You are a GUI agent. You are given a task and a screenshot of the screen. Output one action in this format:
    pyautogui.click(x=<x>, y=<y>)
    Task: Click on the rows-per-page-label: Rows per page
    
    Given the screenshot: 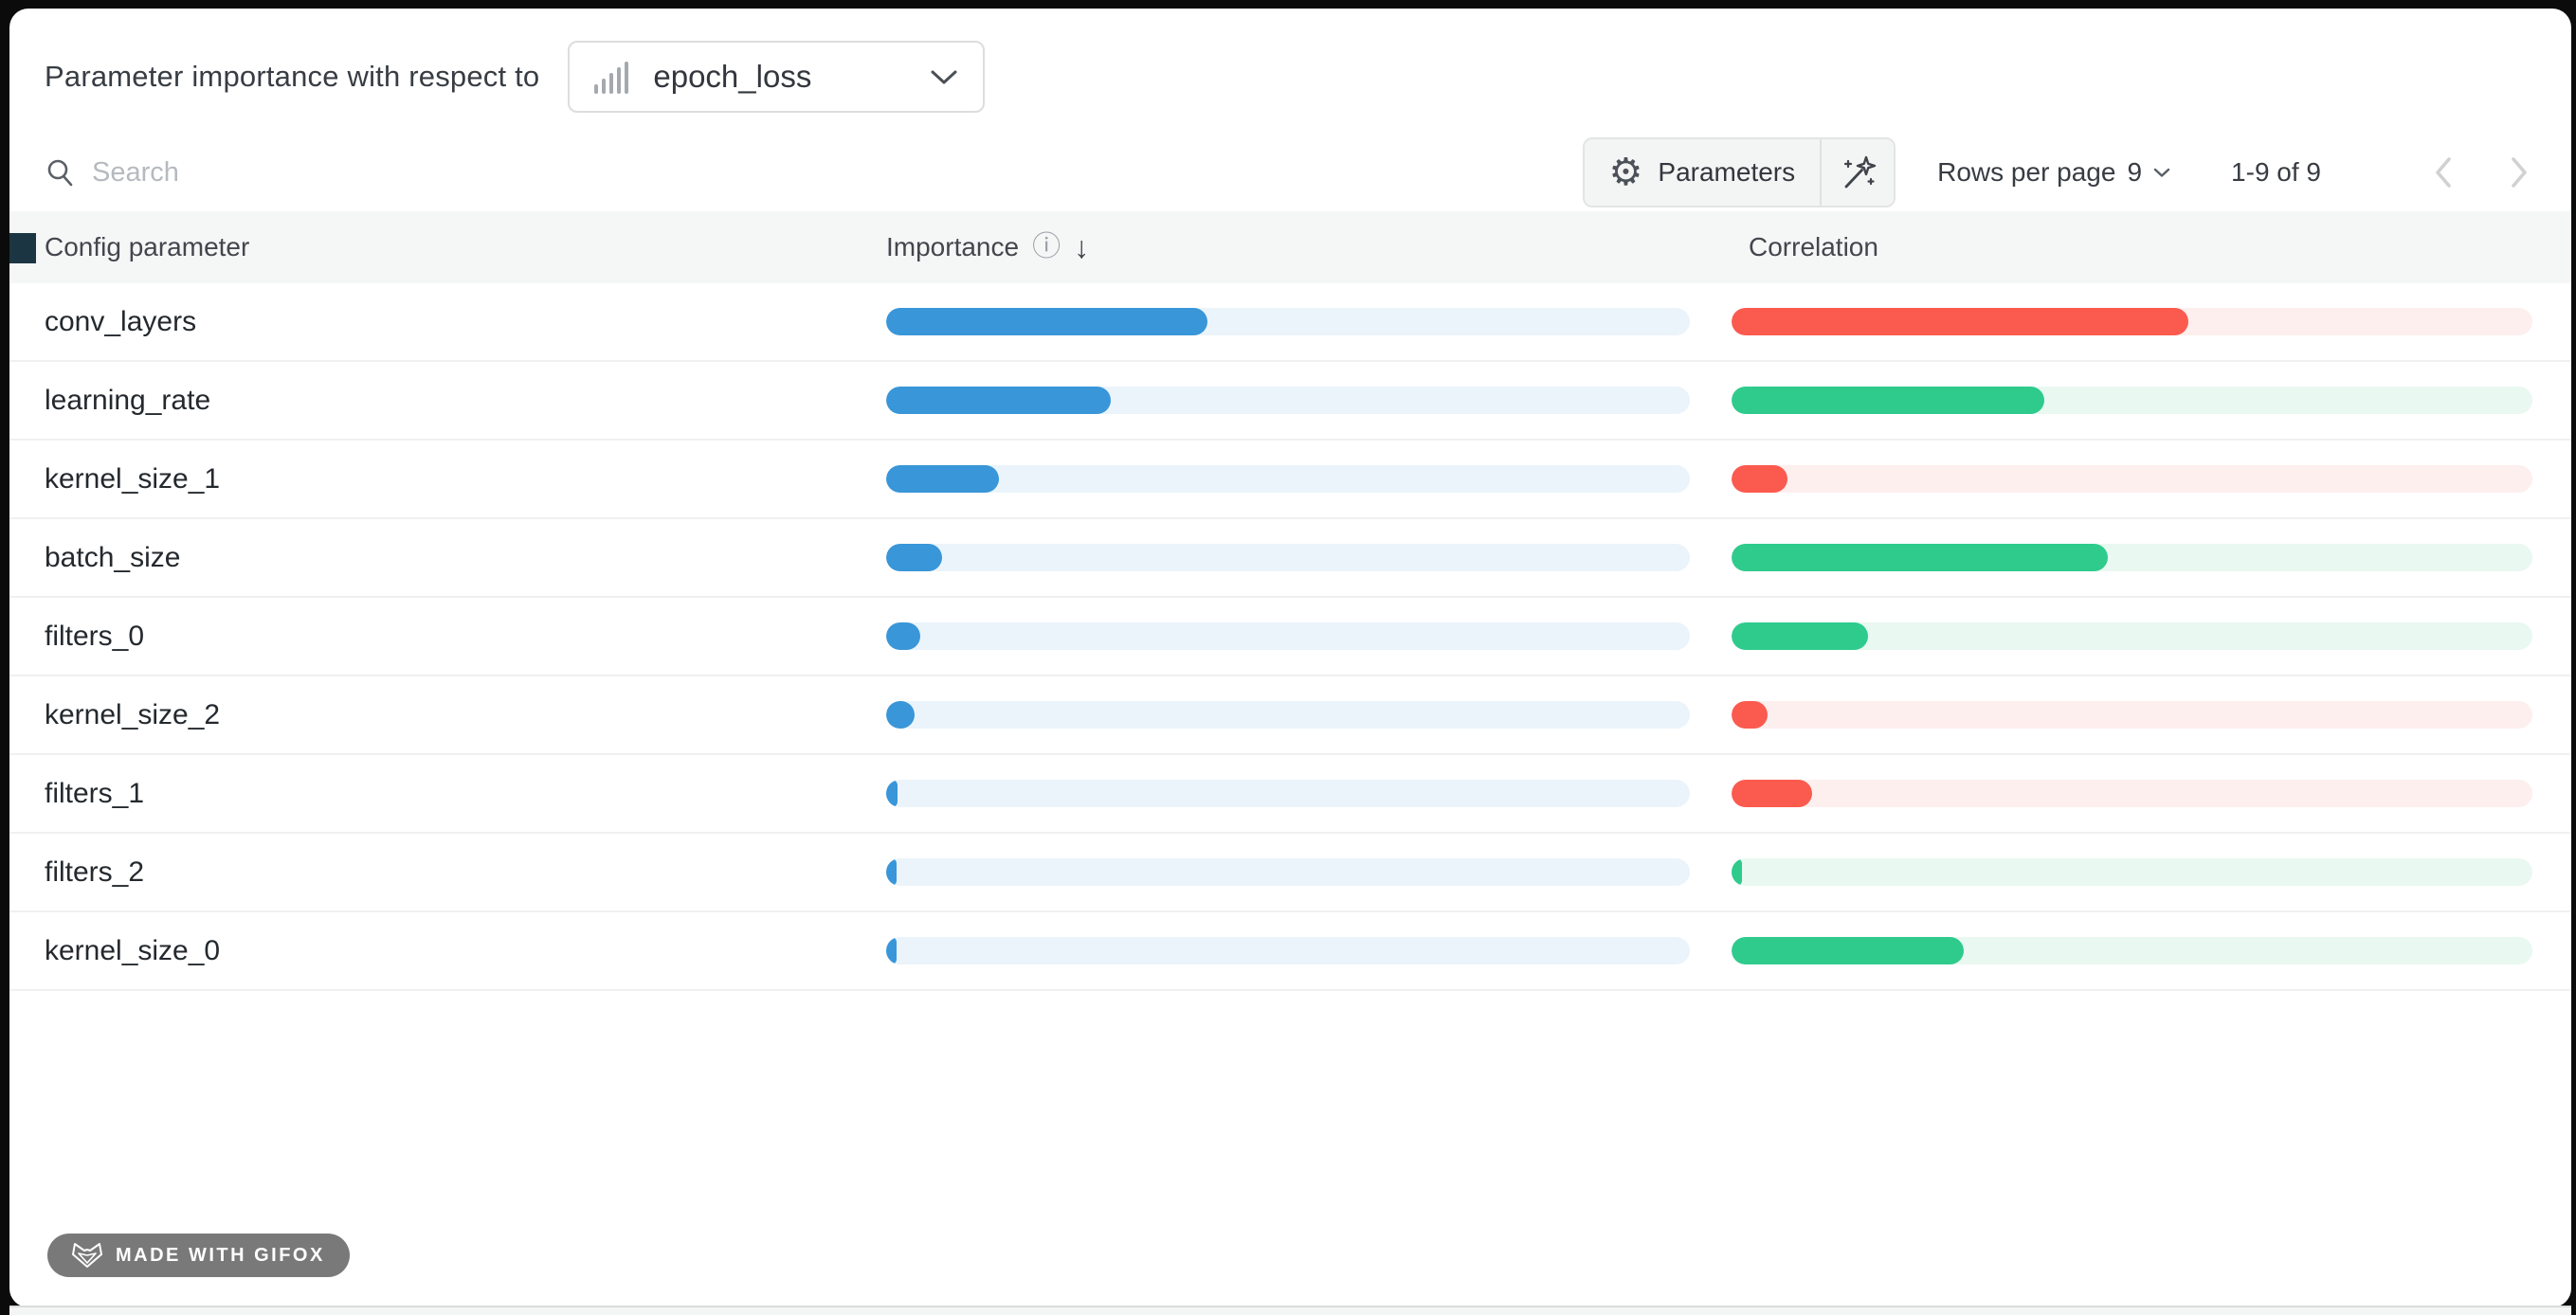 What is the action you would take?
    pyautogui.click(x=2027, y=172)
    